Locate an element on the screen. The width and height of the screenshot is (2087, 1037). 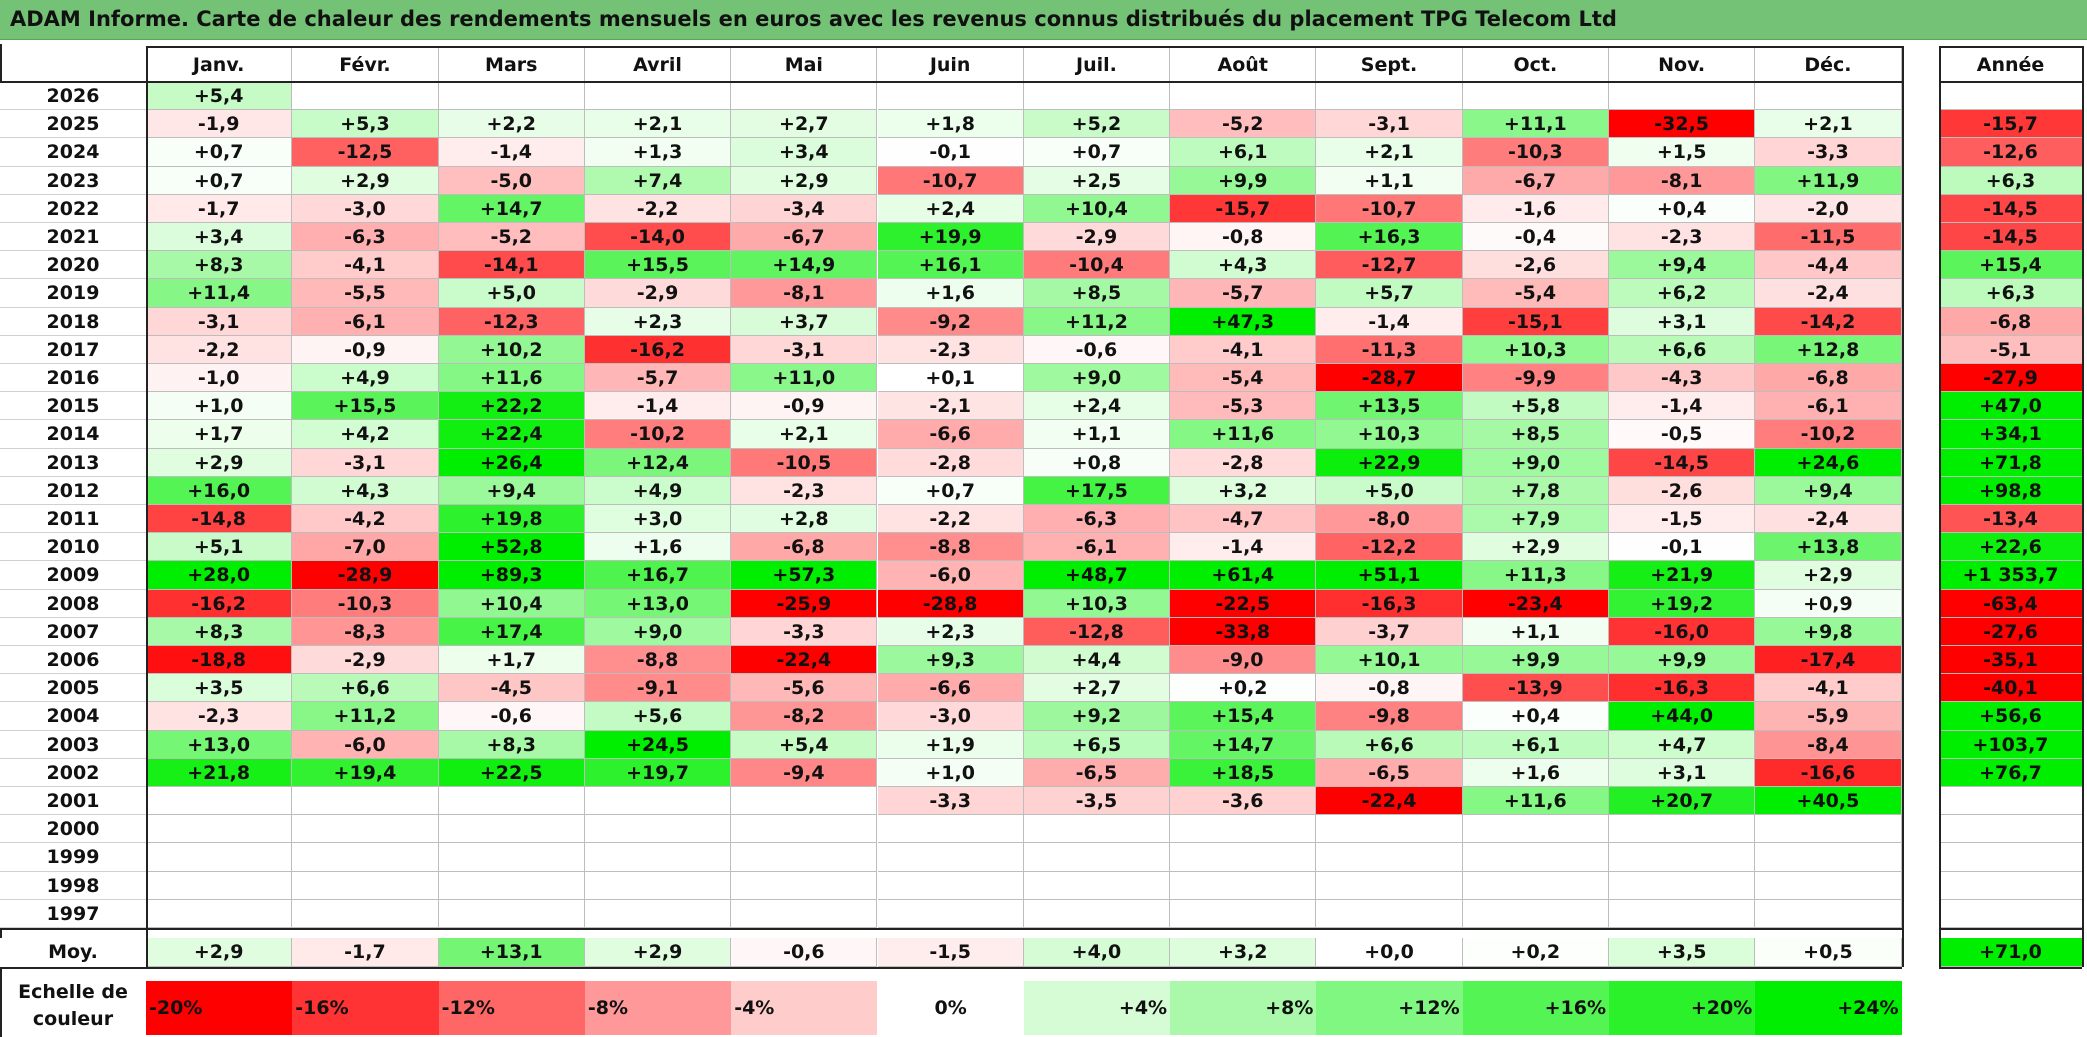
heatmap-cell: -2,0 is located at coordinates (1828, 208).